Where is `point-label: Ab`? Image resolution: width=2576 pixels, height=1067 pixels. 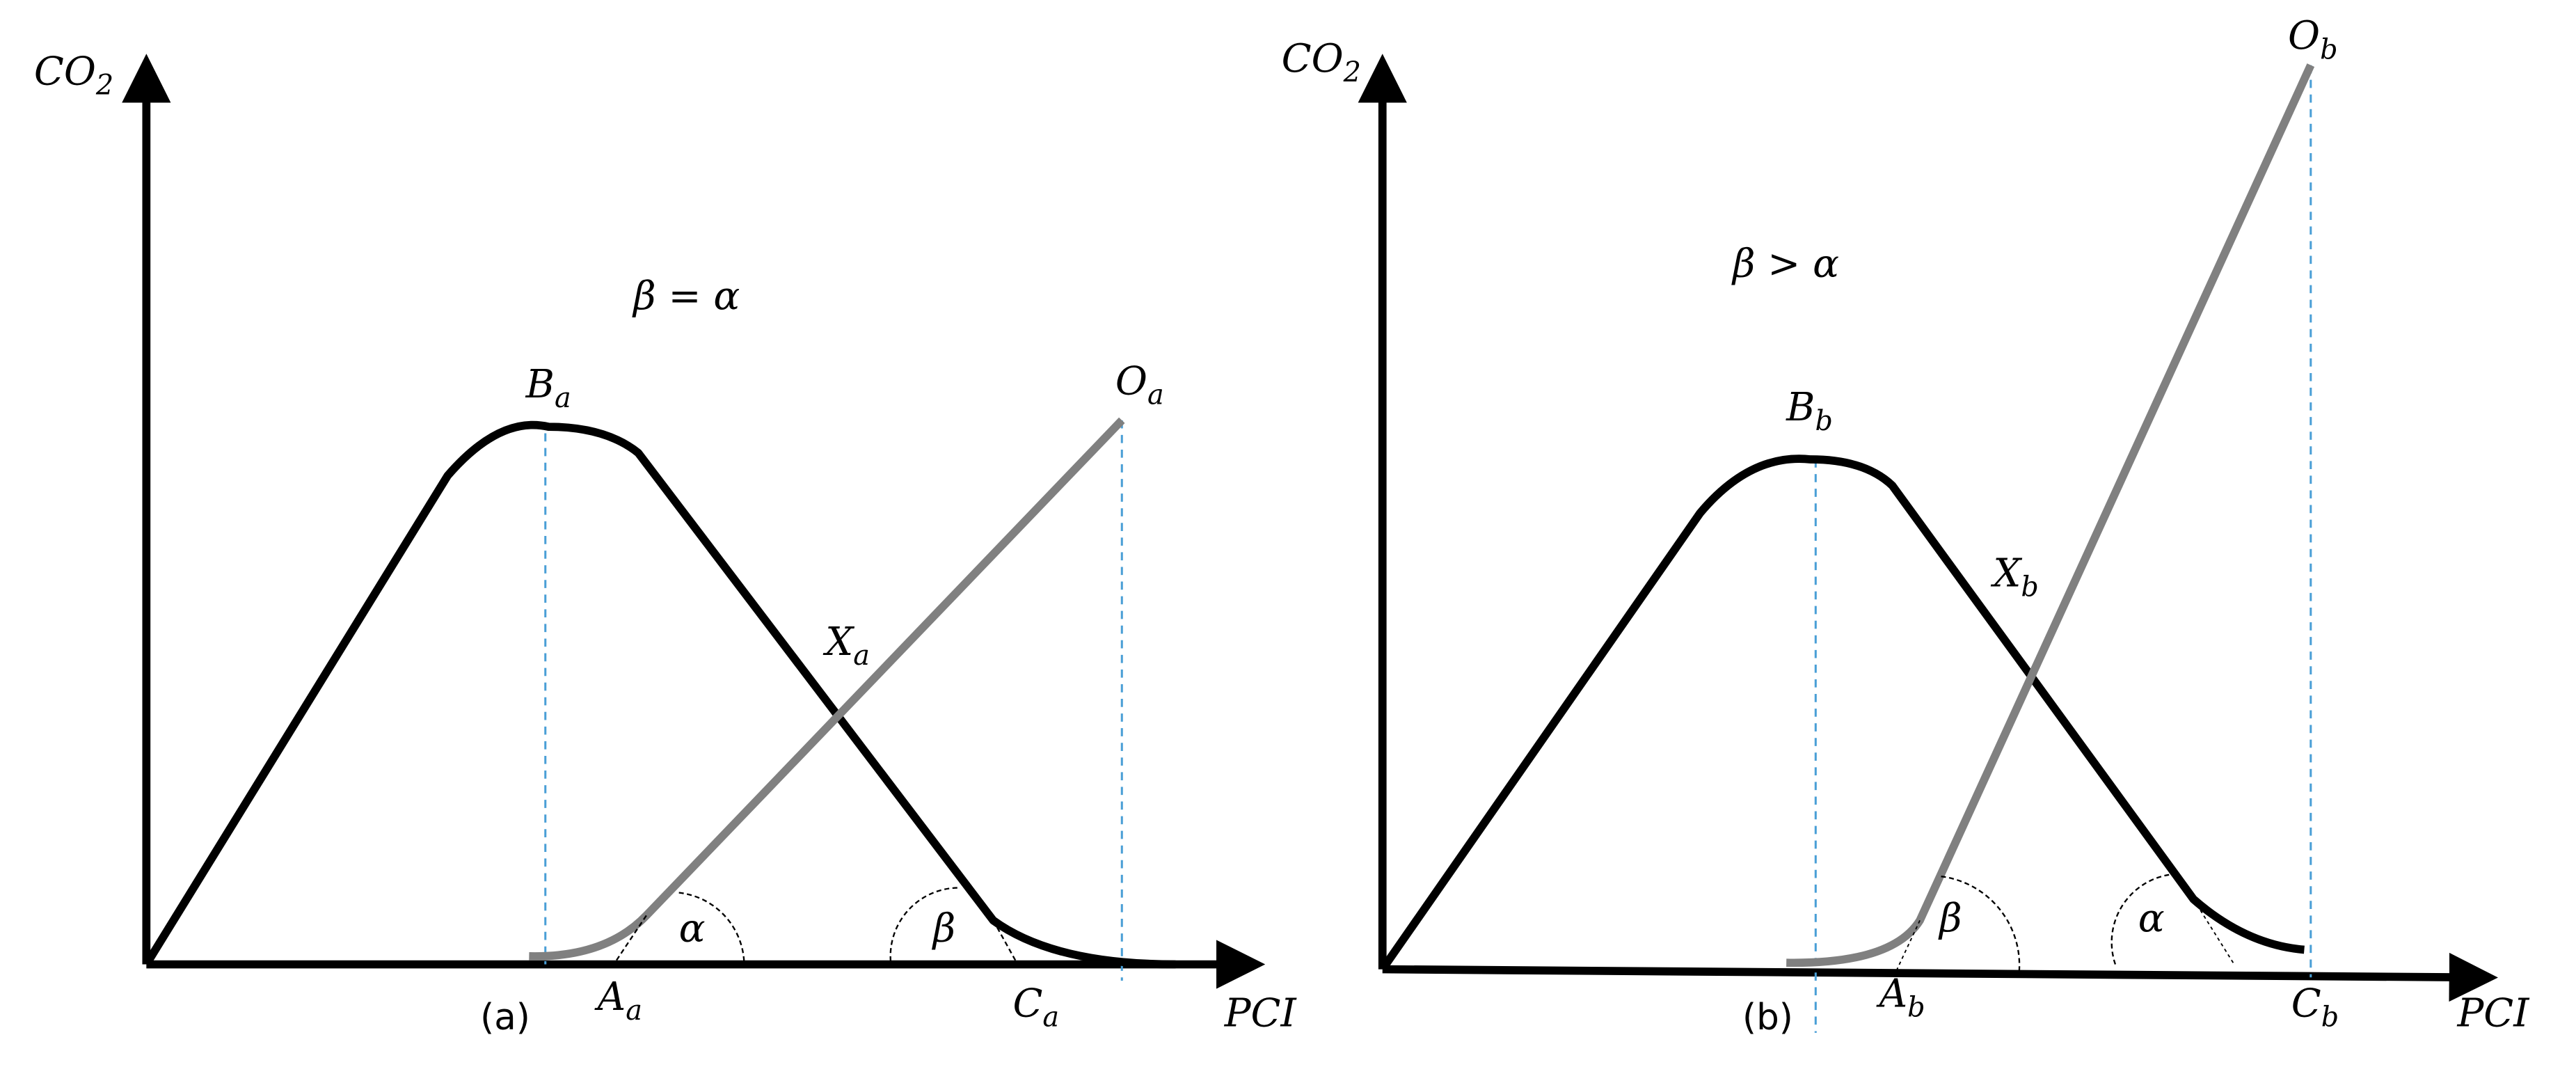 point-label: Ab is located at coordinates (1900, 997).